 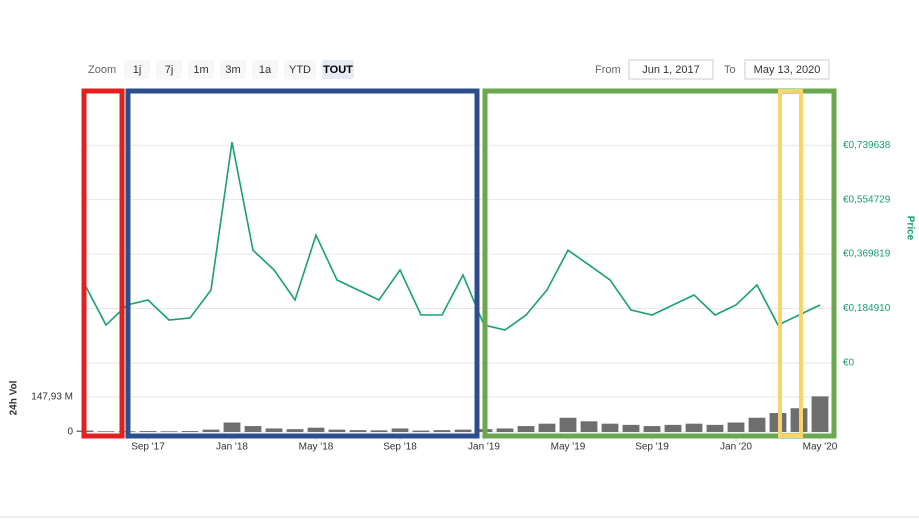 What do you see at coordinates (867, 254) in the screenshot?
I see `y-tick-label: €0,369819` at bounding box center [867, 254].